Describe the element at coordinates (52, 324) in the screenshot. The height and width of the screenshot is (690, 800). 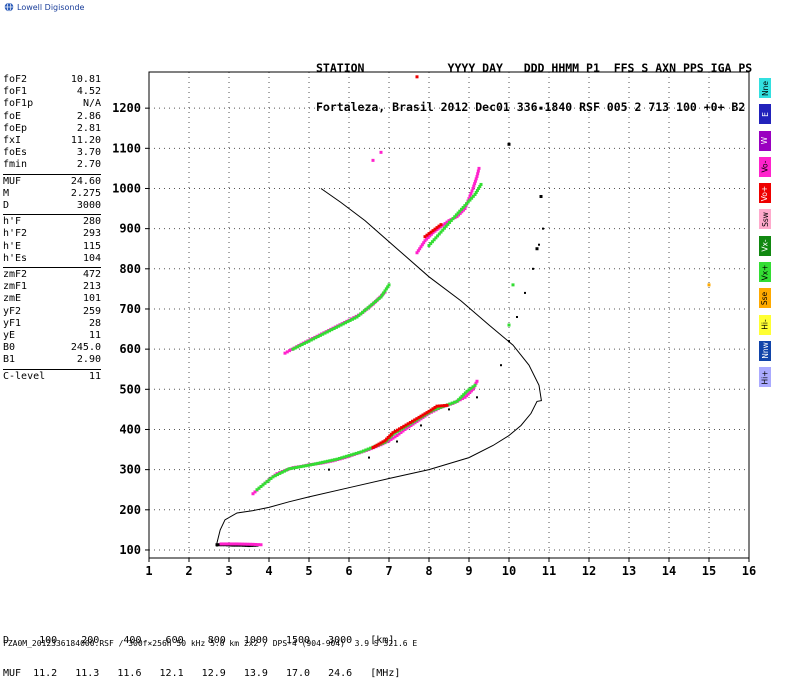
I see `param-row: yF1 28` at that location.